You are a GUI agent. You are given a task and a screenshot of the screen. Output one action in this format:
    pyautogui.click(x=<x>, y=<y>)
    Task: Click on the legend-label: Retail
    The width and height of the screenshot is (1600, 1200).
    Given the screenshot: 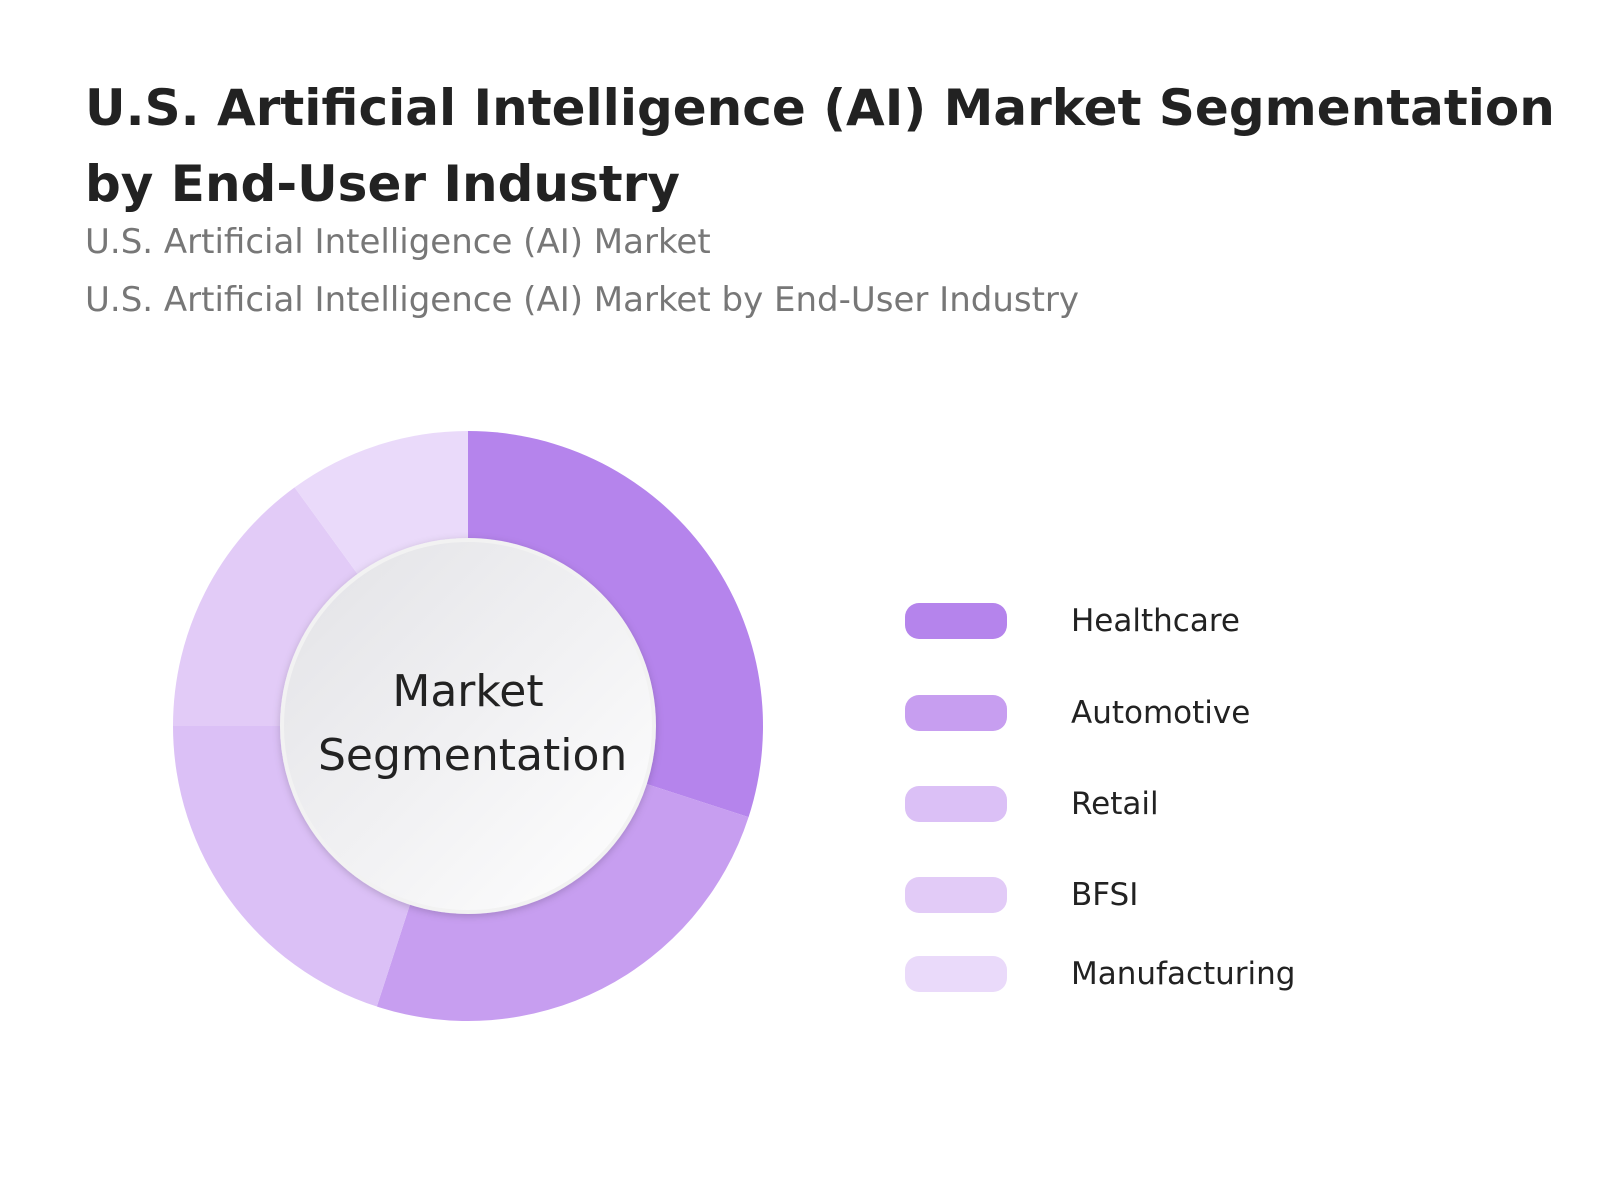 What is the action you would take?
    pyautogui.click(x=1115, y=804)
    